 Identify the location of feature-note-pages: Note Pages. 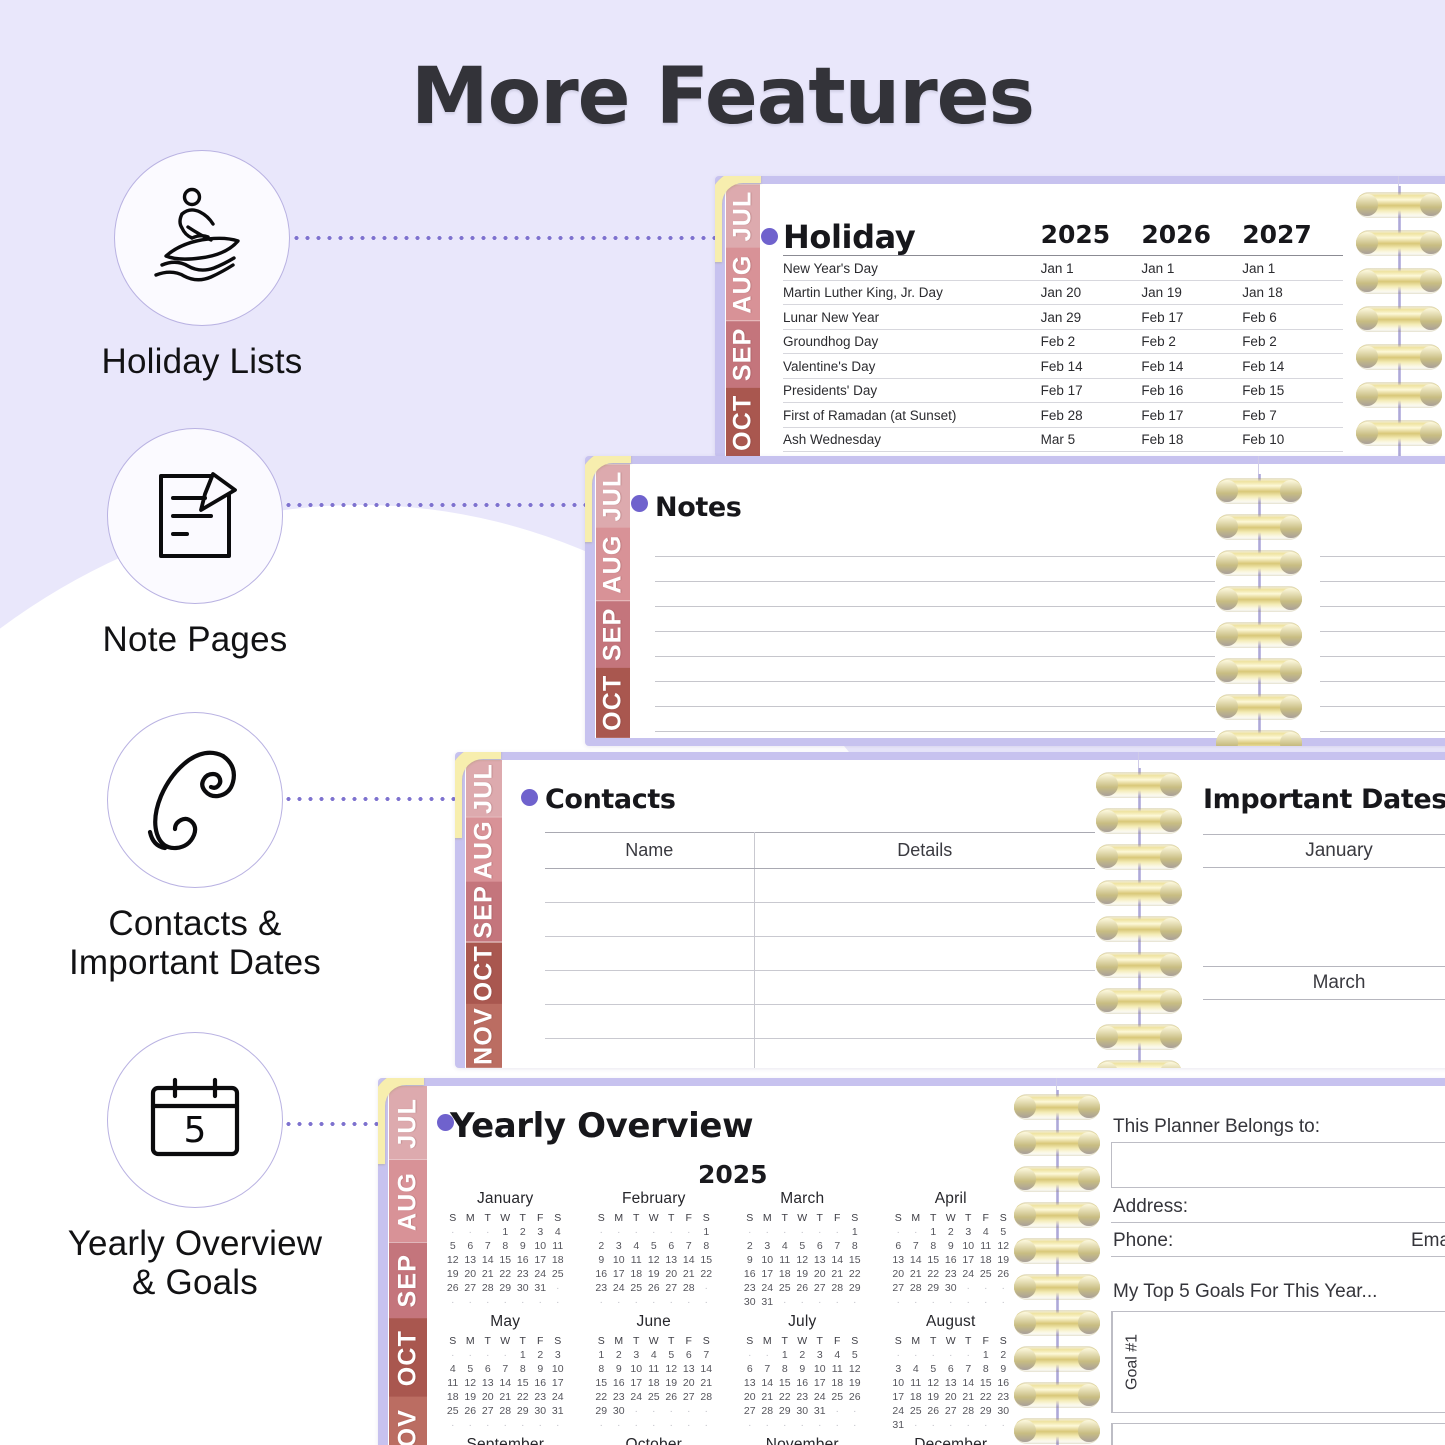
(197, 543).